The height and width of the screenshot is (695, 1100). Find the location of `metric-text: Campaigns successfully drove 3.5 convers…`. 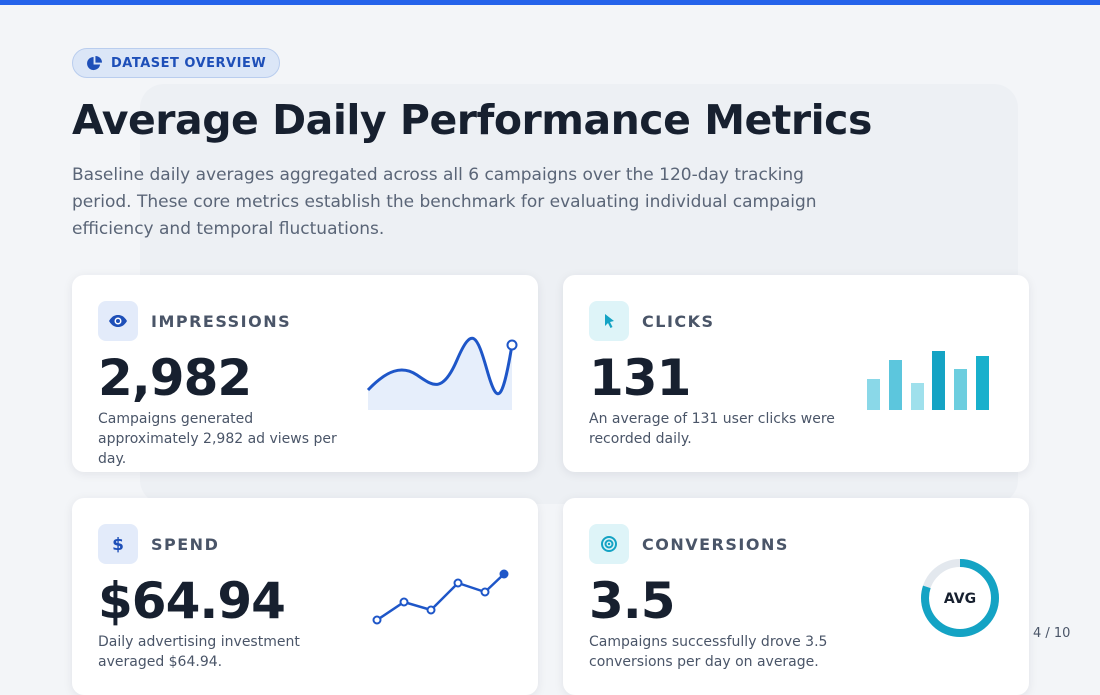

metric-text: Campaigns successfully drove 3.5 convers… is located at coordinates (708, 652).